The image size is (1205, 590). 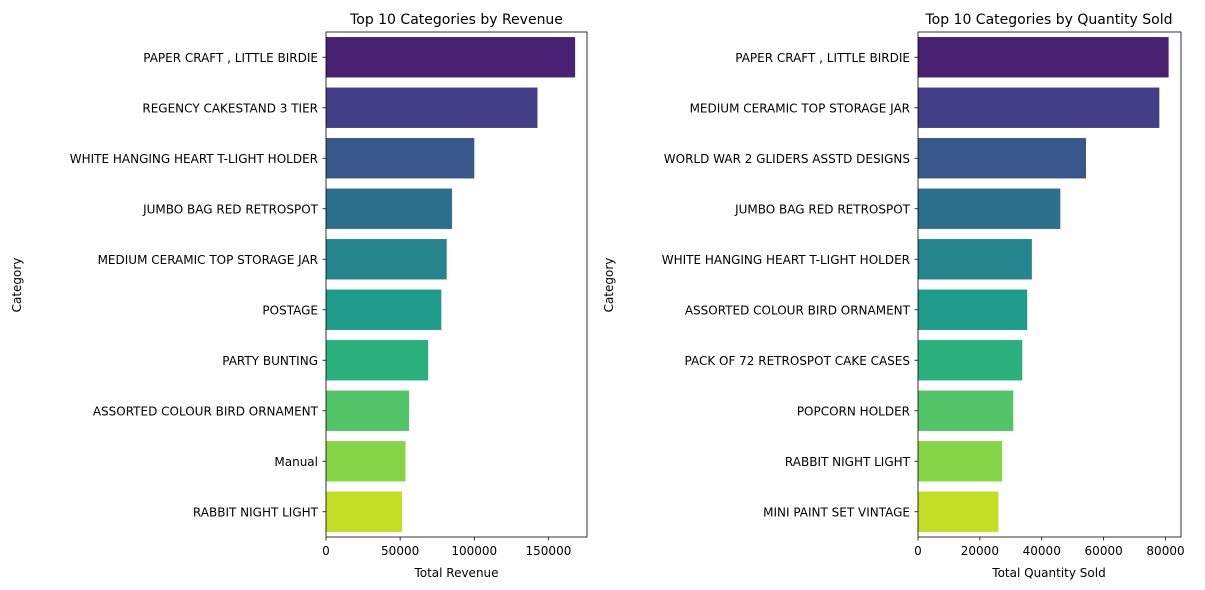 I want to click on quantity-x-axis-label: Total Quantity Sold, so click(x=1048, y=573).